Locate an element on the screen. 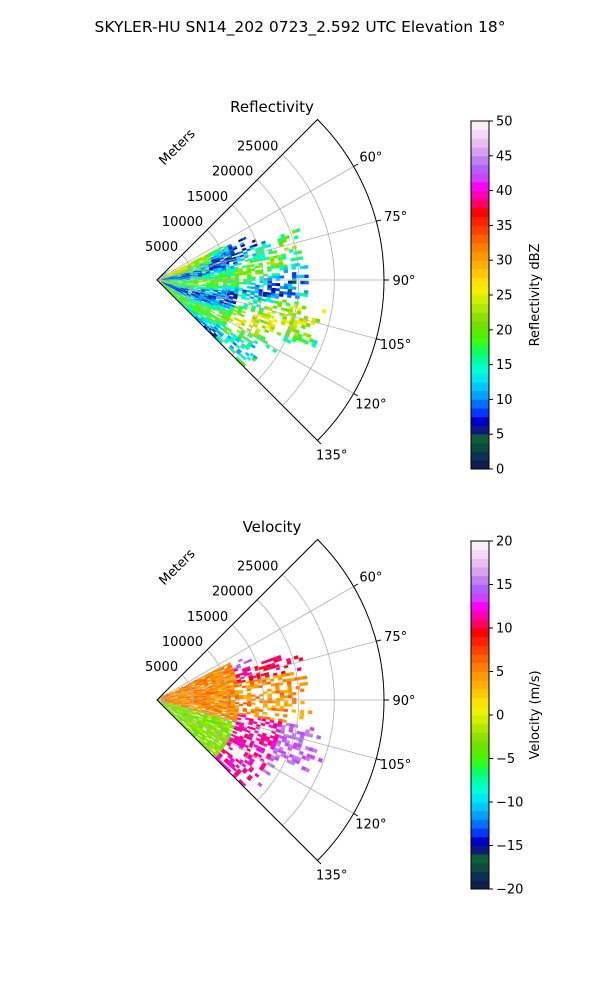  radial-tick-label: 25000 is located at coordinates (257, 147).